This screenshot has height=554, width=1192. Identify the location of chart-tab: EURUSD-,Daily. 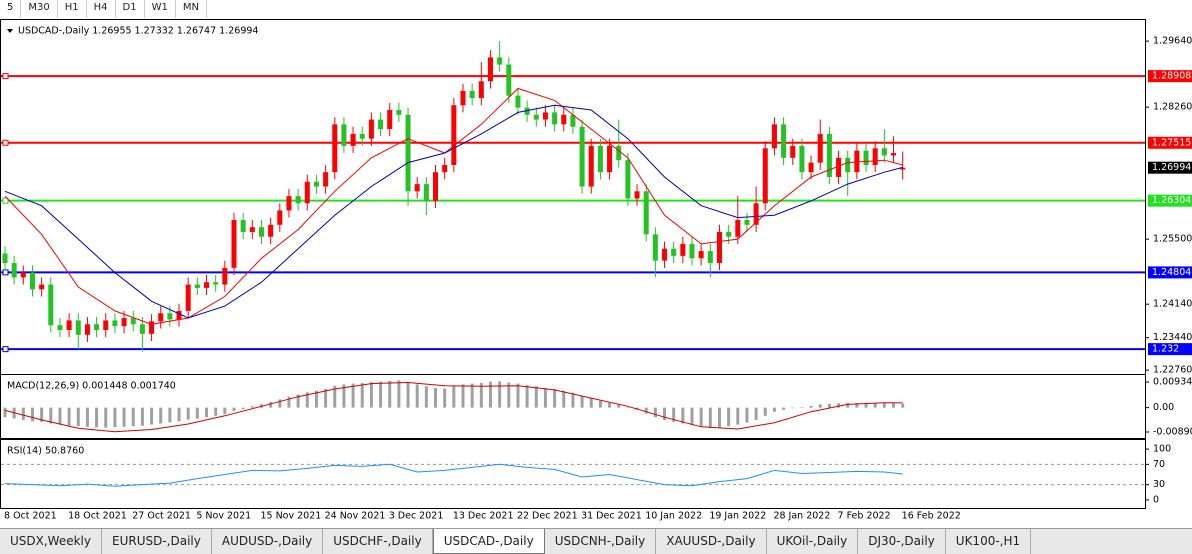
(157, 541).